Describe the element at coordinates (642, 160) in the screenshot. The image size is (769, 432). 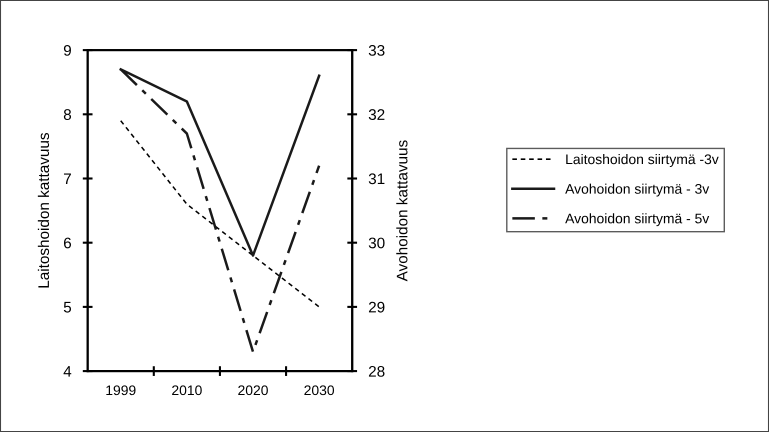
I see `legend-label: Laitoshoidon siirtymä -3v` at that location.